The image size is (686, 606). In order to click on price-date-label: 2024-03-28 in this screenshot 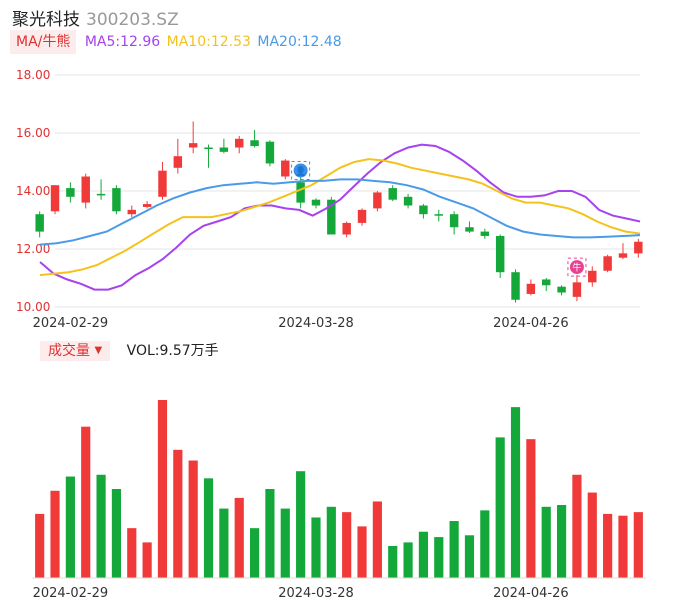, I will do `click(316, 323)`.